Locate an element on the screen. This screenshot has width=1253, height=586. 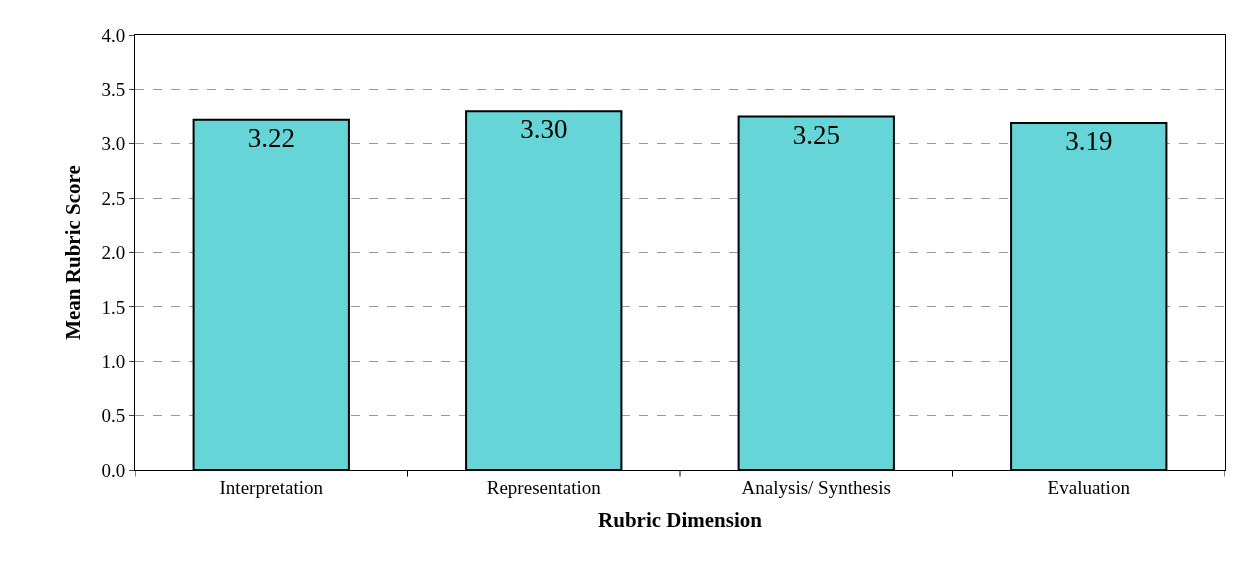
x-axis-title: Rubric Dimension is located at coordinates (680, 520).